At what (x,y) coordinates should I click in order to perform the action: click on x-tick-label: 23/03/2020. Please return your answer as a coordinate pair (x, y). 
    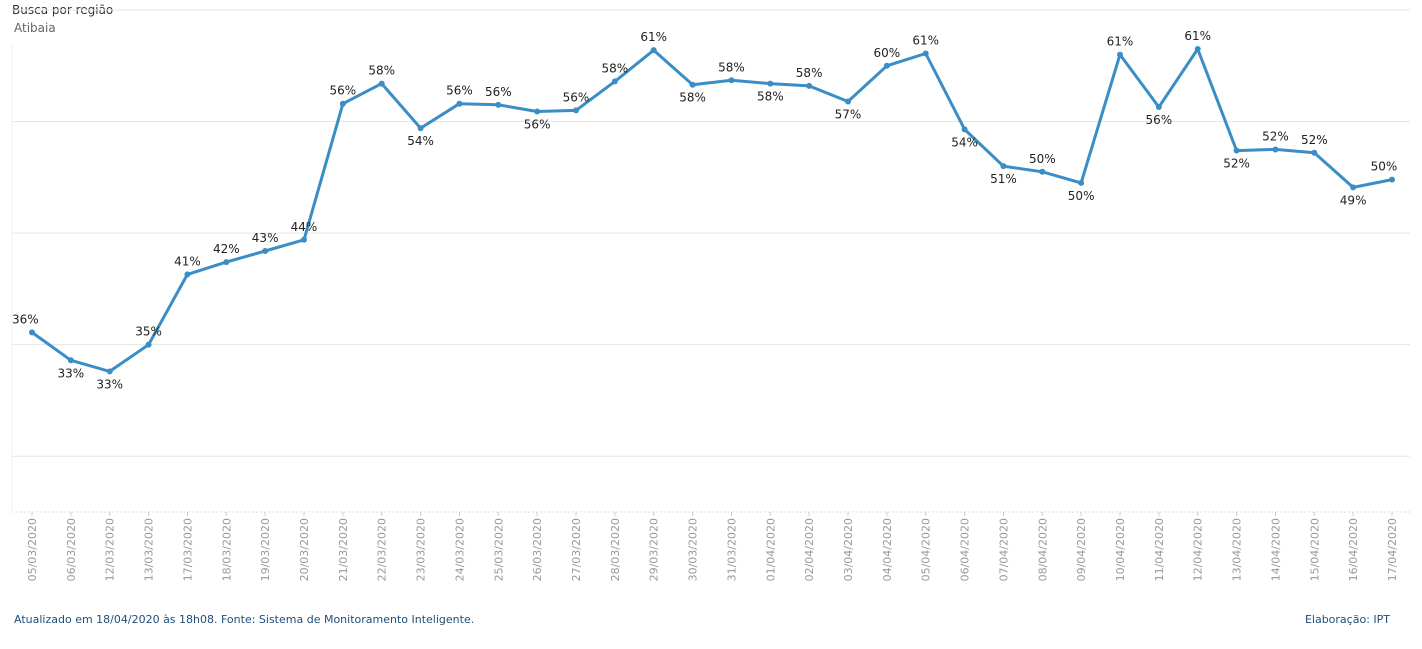
    Looking at the image, I should click on (421, 549).